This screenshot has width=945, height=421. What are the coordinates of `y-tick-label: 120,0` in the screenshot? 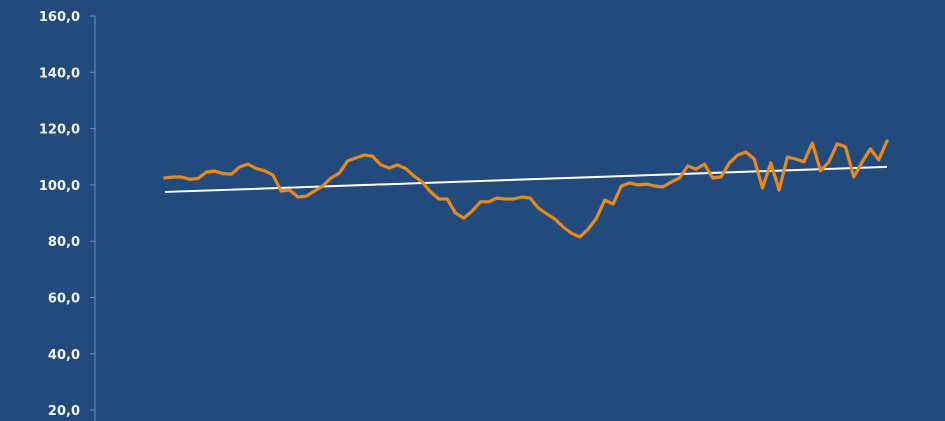 It's located at (59, 130).